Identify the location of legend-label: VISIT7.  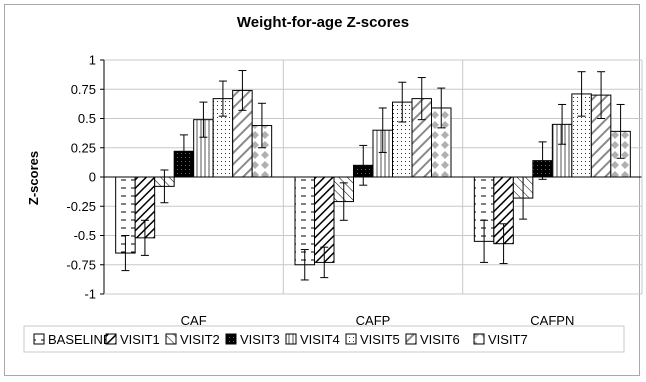
(508, 339).